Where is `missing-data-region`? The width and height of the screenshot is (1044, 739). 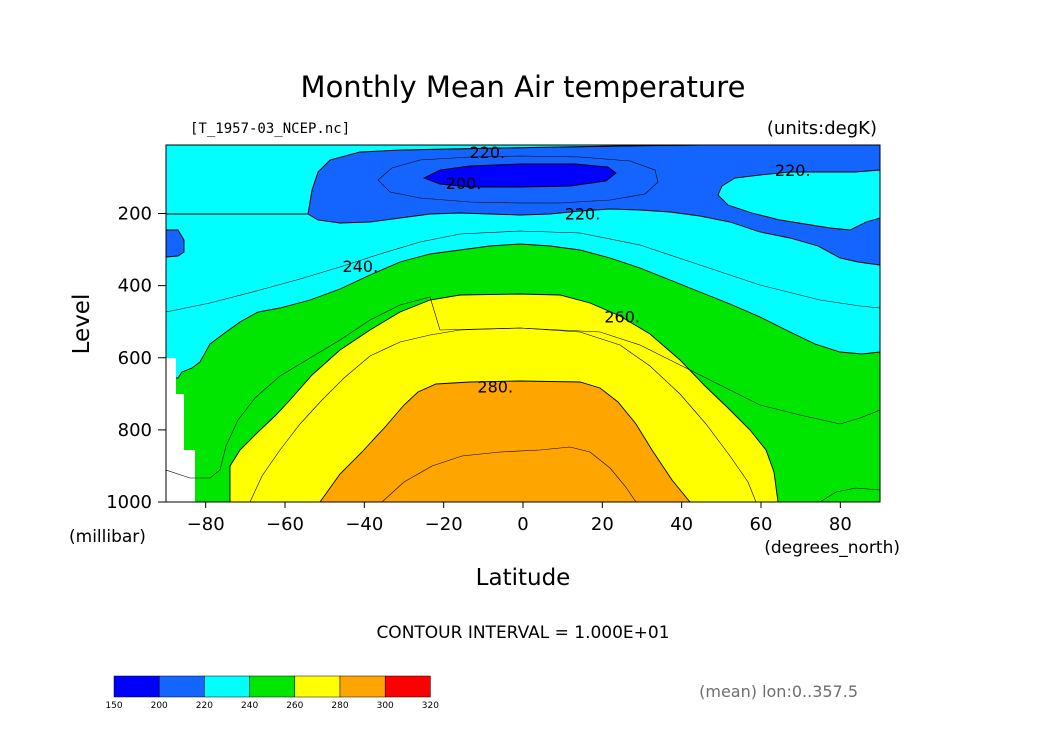 missing-data-region is located at coordinates (180, 430).